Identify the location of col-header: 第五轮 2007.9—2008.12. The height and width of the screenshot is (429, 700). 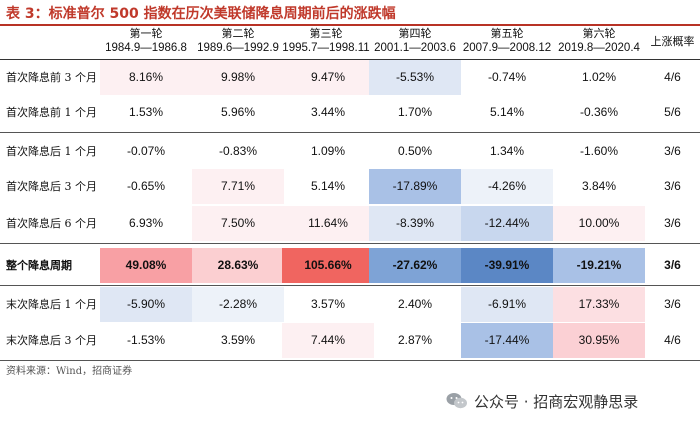
(507, 42).